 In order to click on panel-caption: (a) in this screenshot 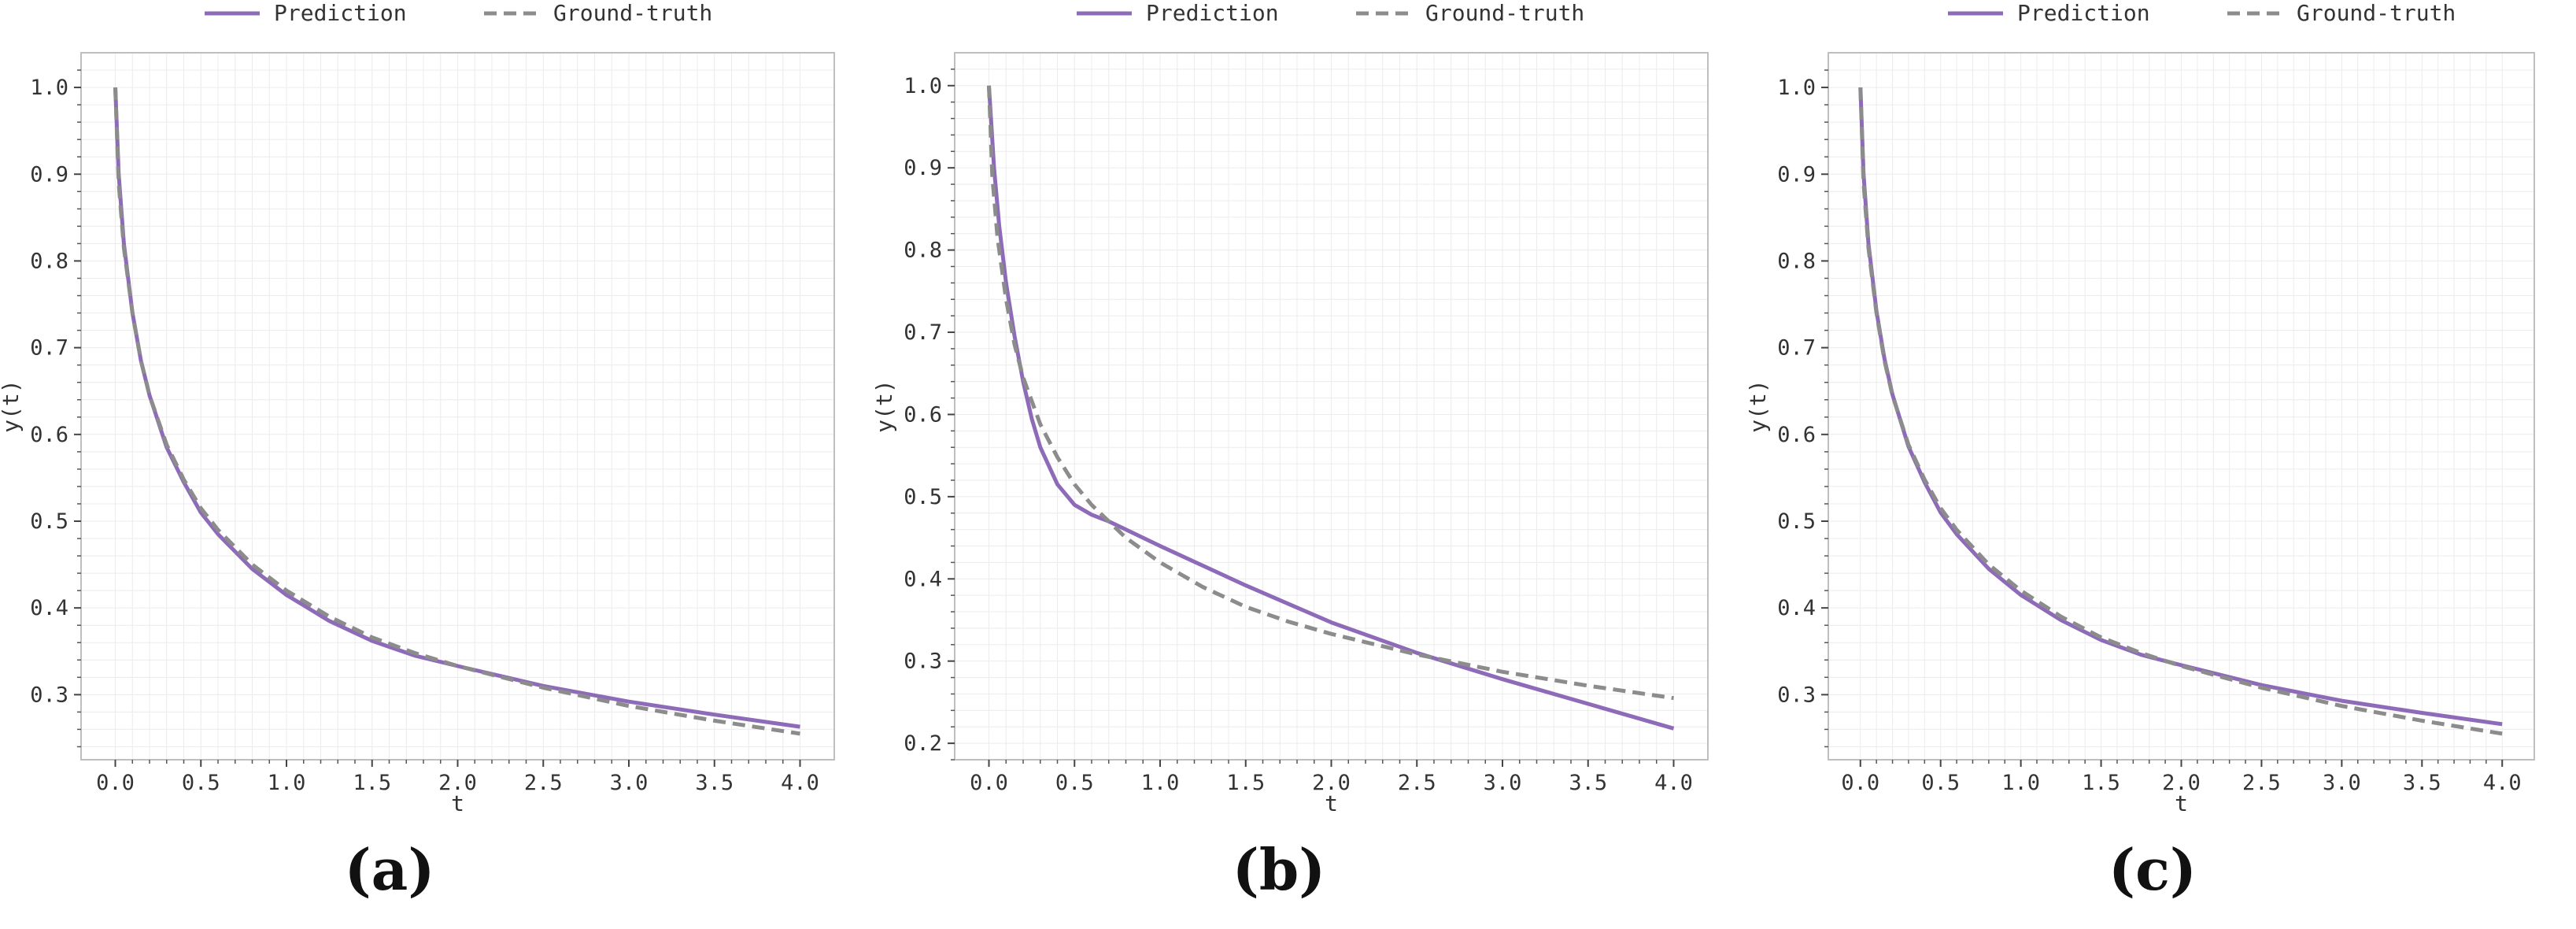, I will do `click(390, 869)`.